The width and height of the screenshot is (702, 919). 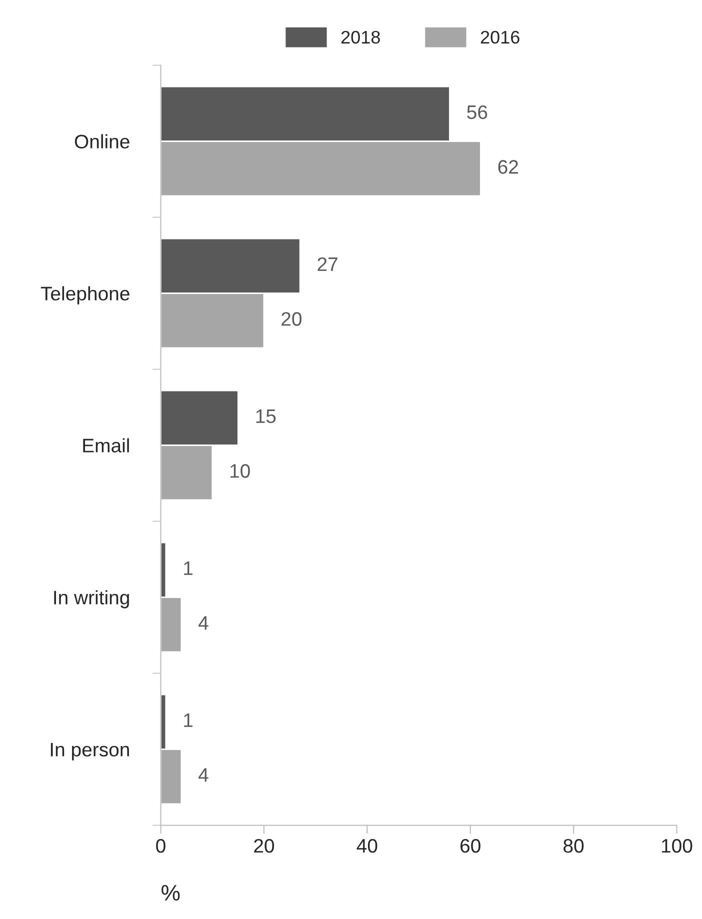 I want to click on x-tick-label: 0, so click(x=161, y=845).